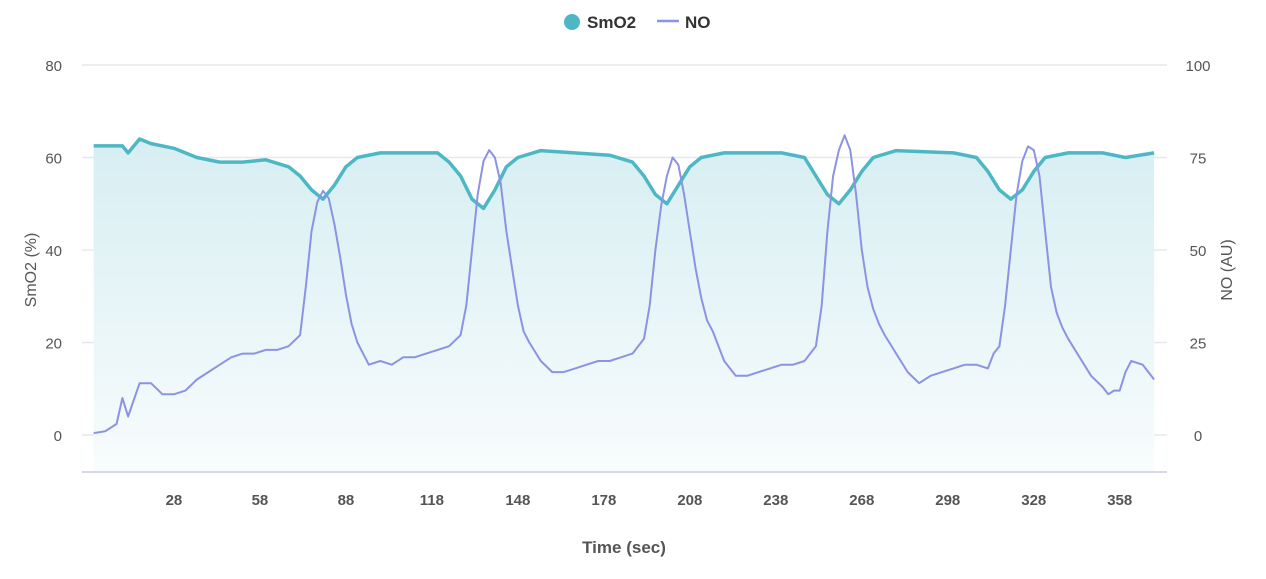 Image resolution: width=1266 pixels, height=579 pixels. I want to click on x-tick-label: 148, so click(517, 500).